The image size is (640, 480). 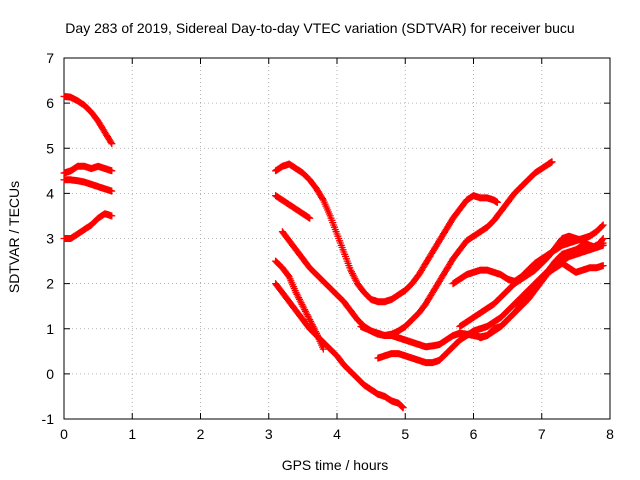 I want to click on y-tick-label: -1, so click(x=48, y=419).